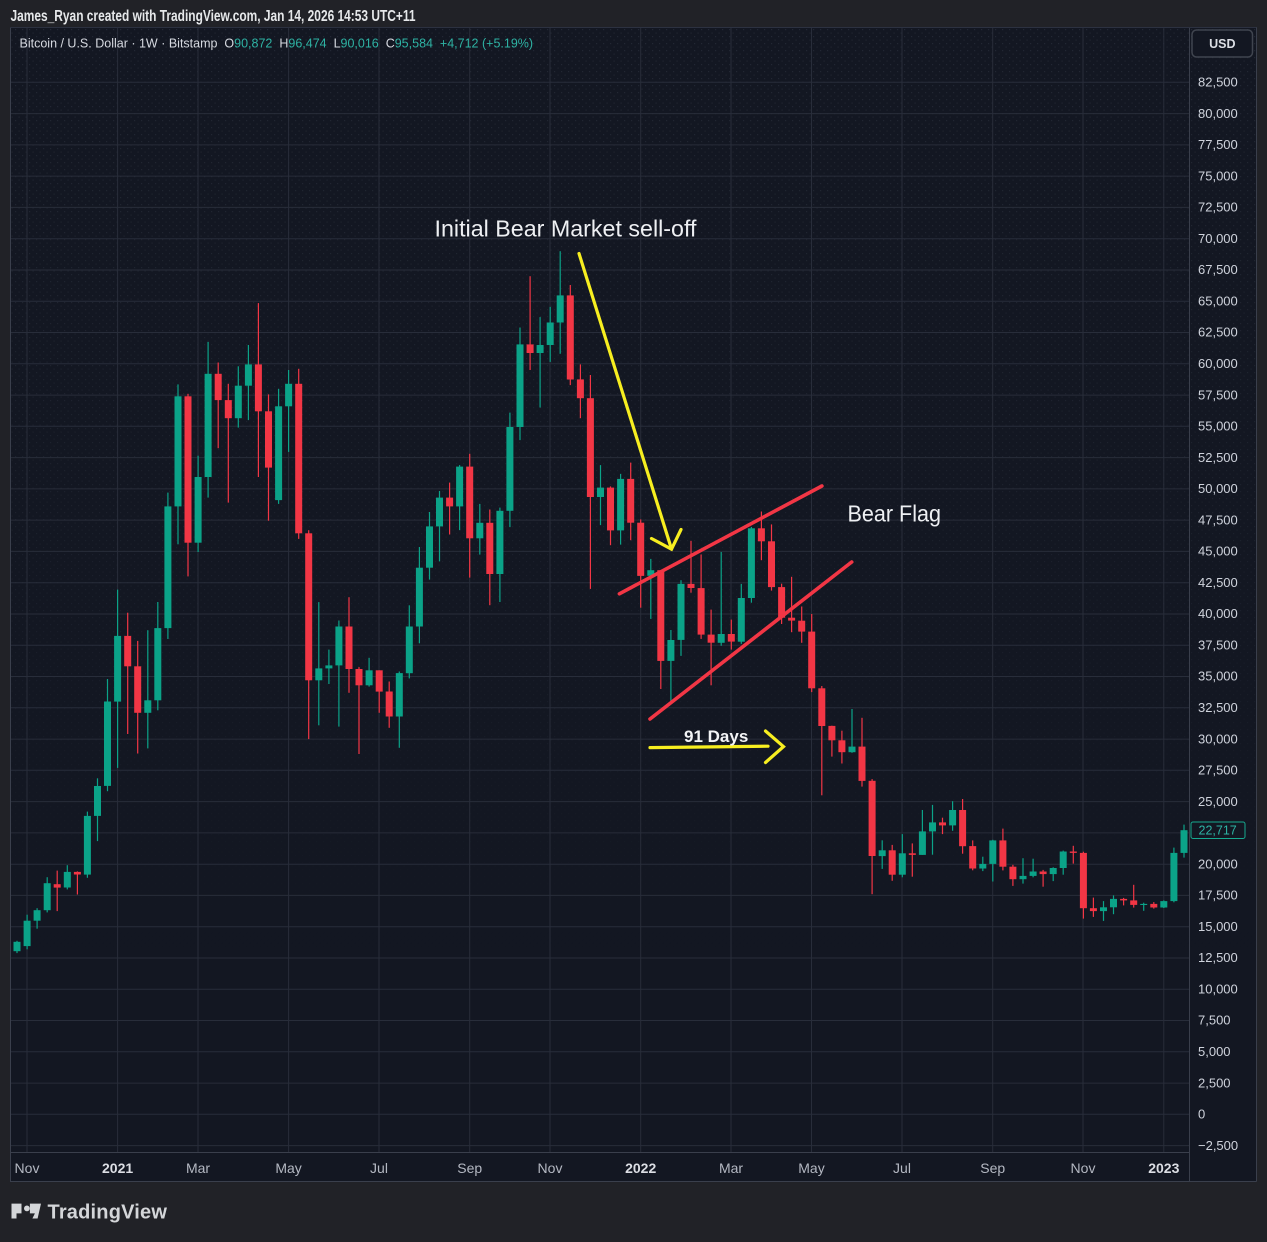 The height and width of the screenshot is (1242, 1267). I want to click on svg-text: 32,500, so click(1218, 707).